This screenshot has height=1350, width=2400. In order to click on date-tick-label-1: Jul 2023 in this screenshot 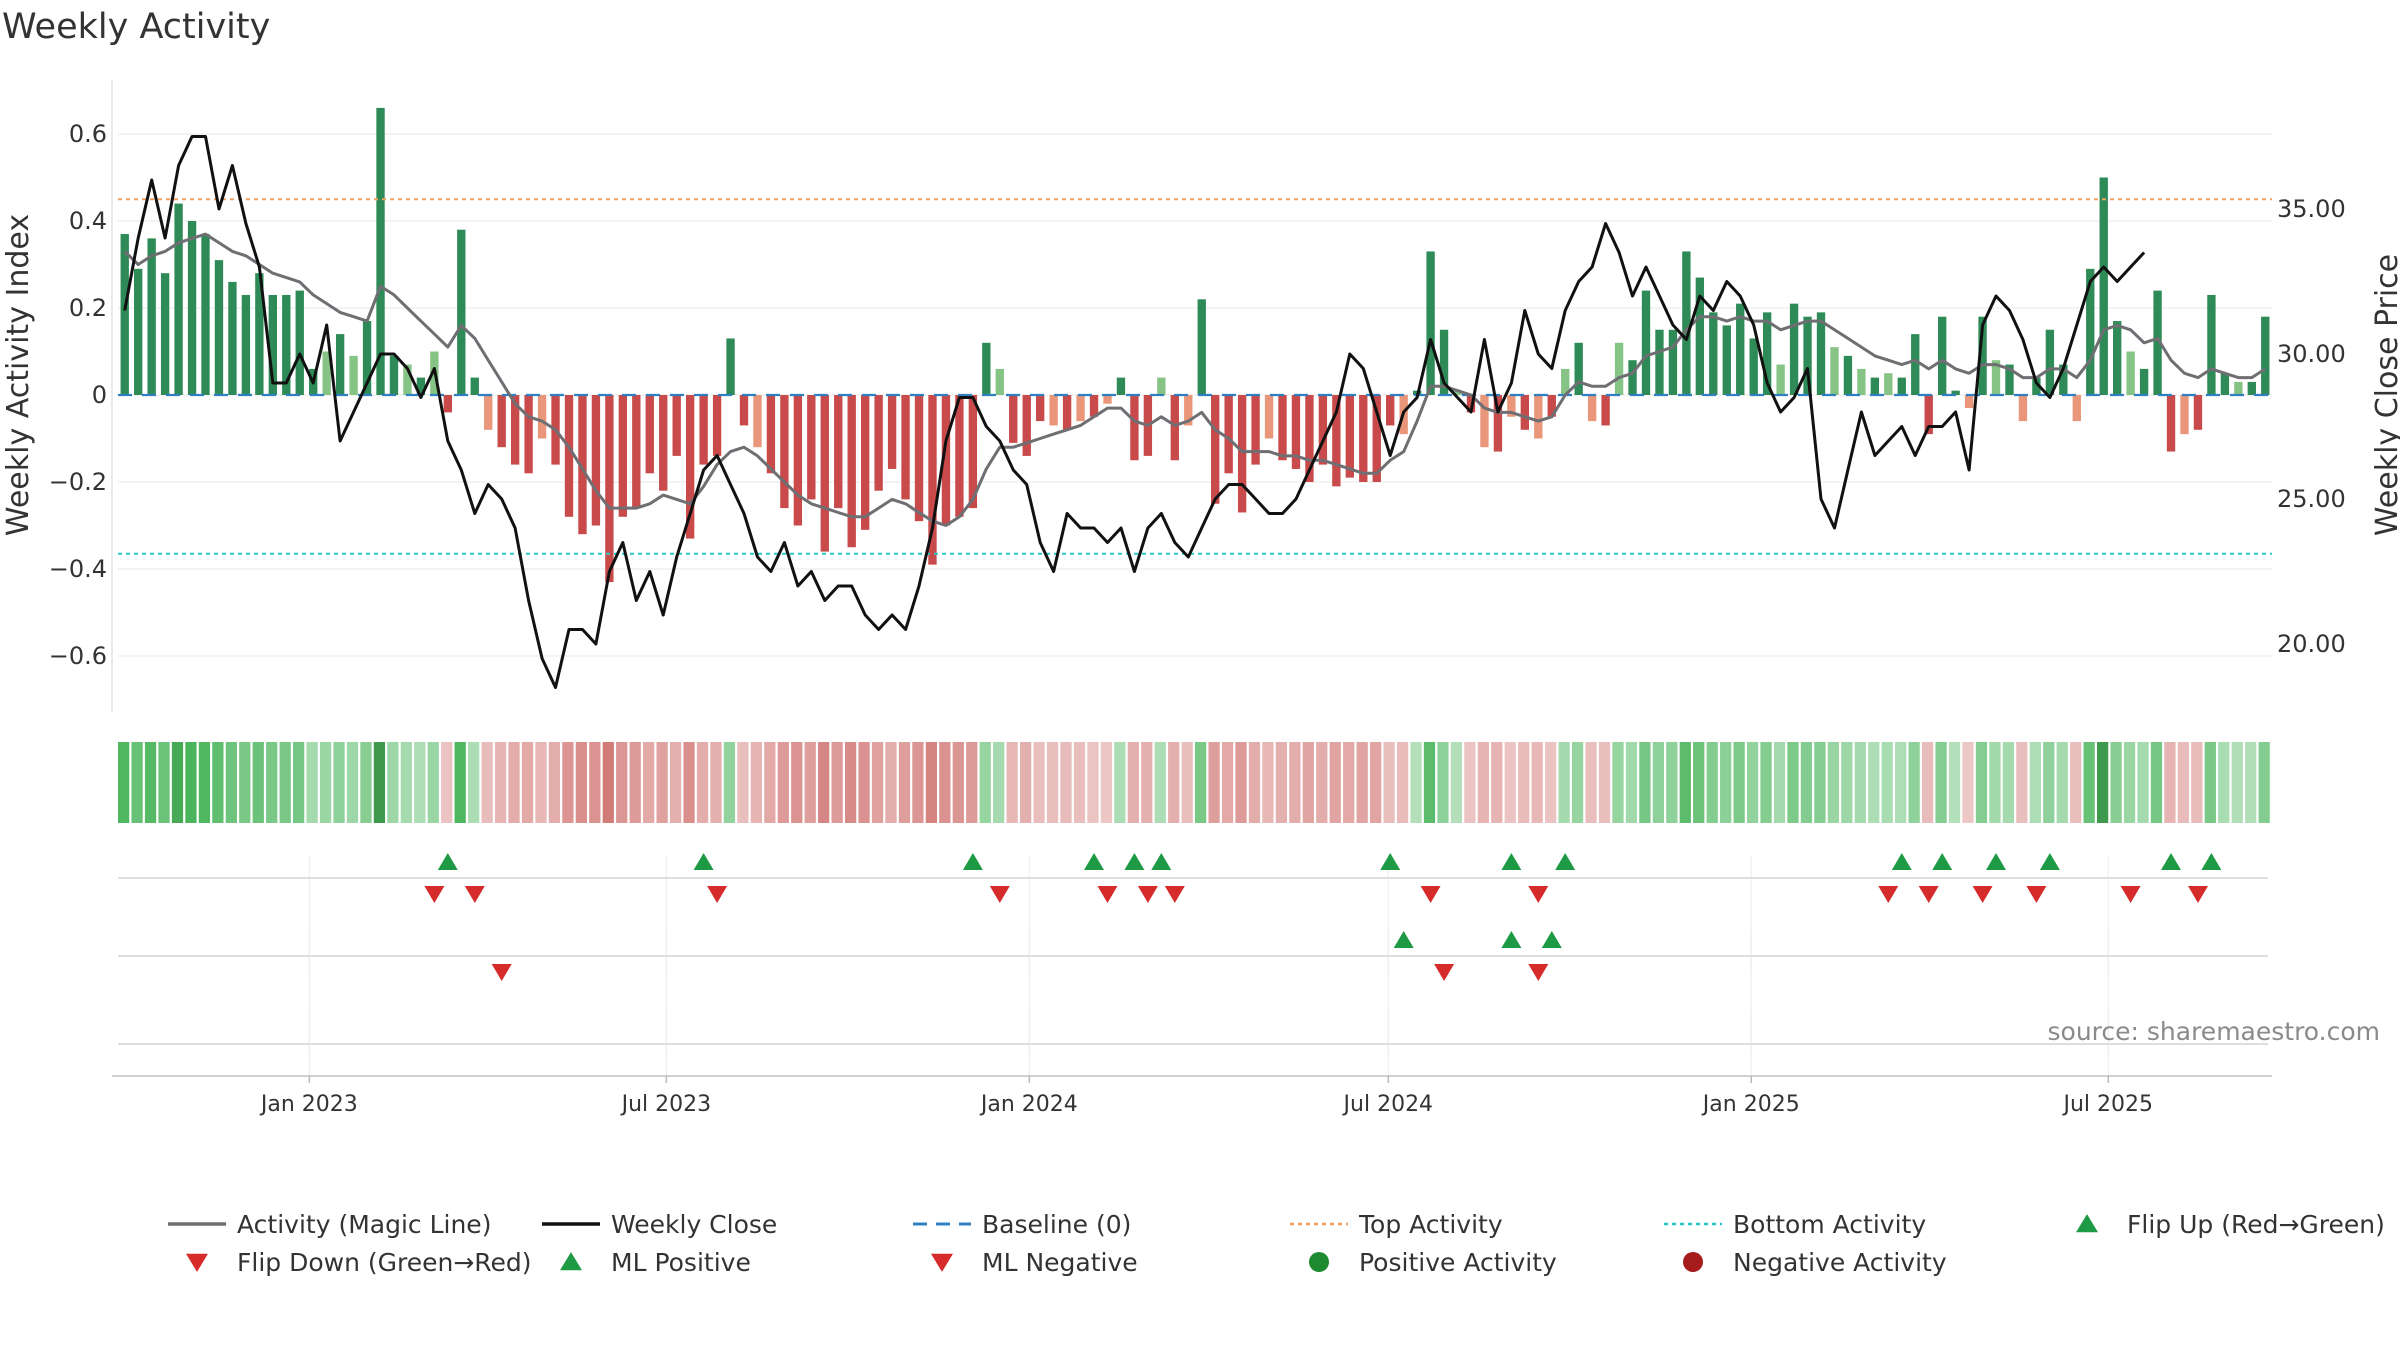, I will do `click(666, 1104)`.